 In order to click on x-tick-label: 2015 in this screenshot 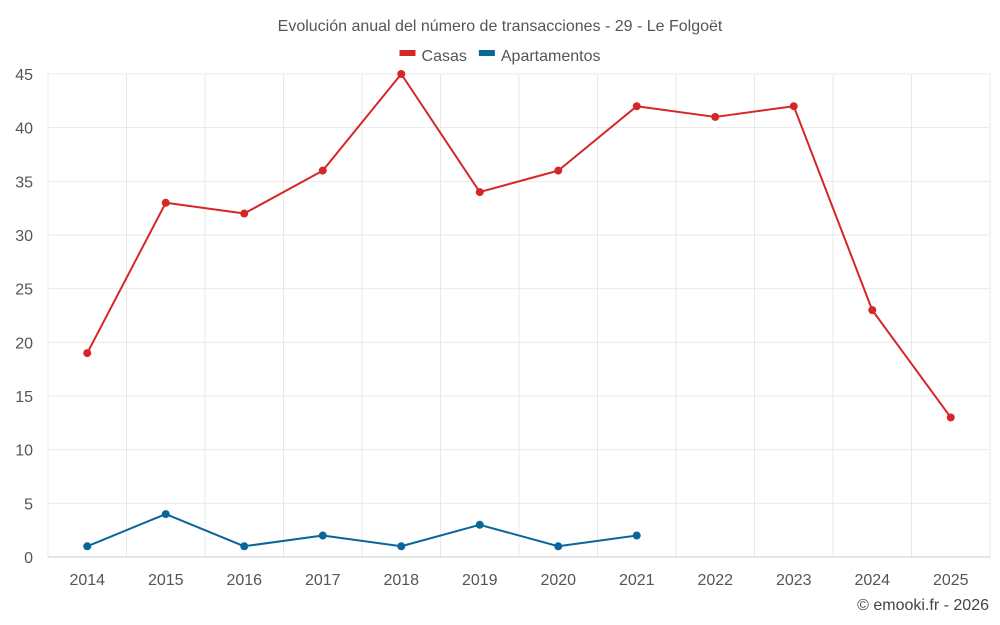, I will do `click(166, 580)`.